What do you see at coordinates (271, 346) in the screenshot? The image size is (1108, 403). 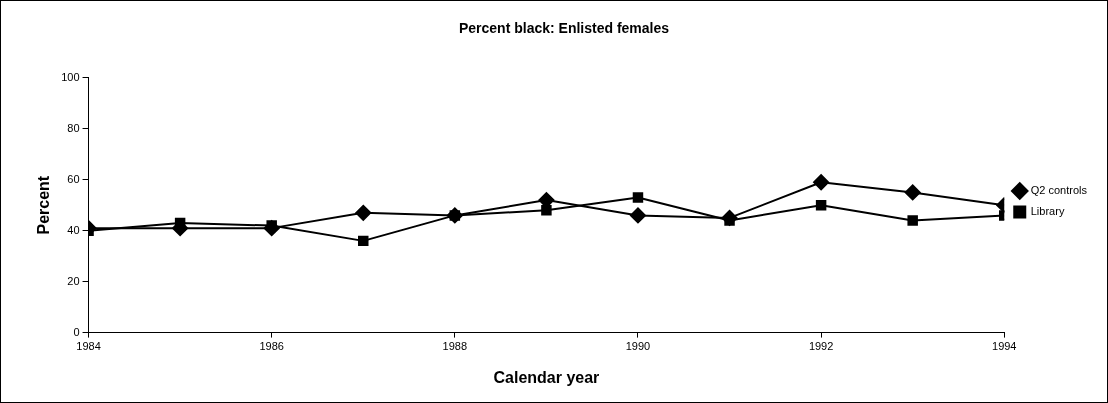 I see `x-tick-label: 1986` at bounding box center [271, 346].